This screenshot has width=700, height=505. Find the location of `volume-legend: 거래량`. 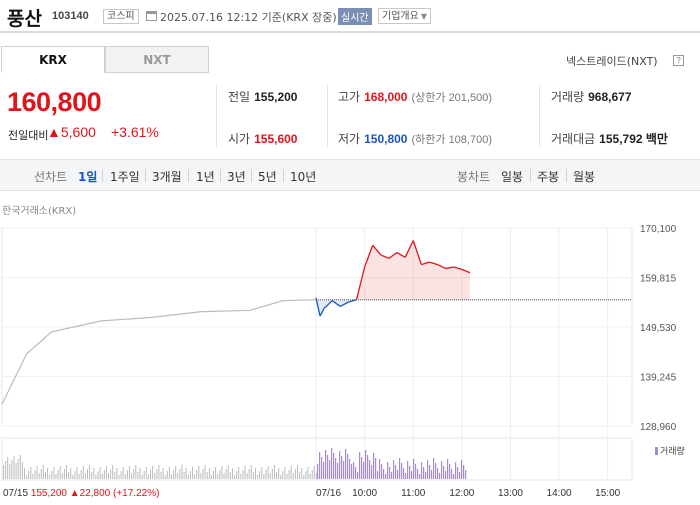

volume-legend: 거래량 is located at coordinates (670, 450).